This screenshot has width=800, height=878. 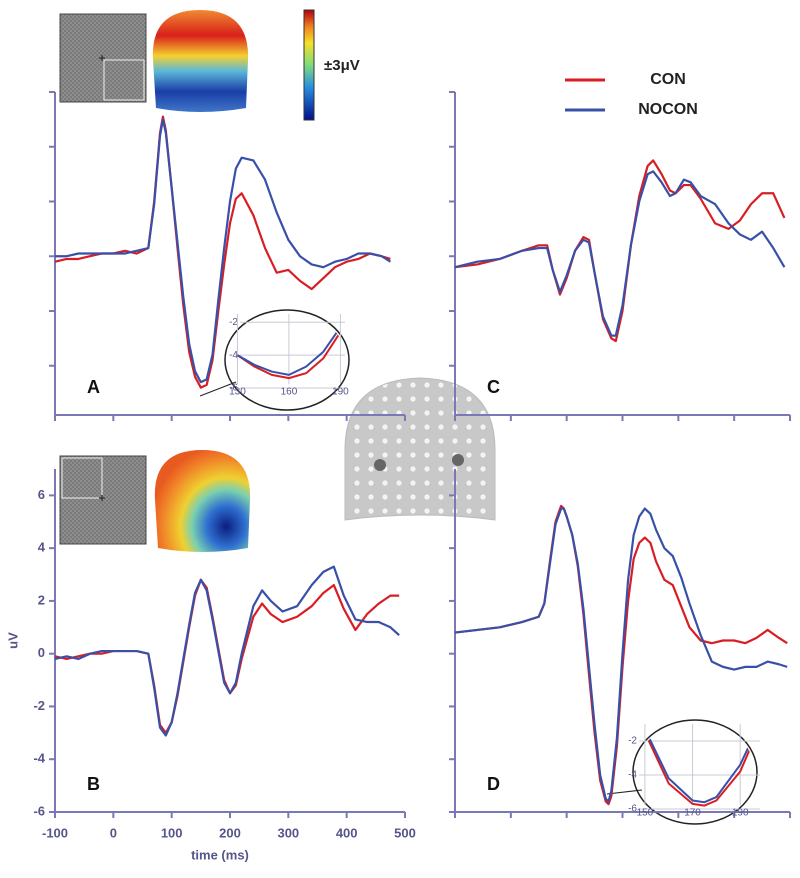 I want to click on legend-label: CON, so click(x=668, y=79).